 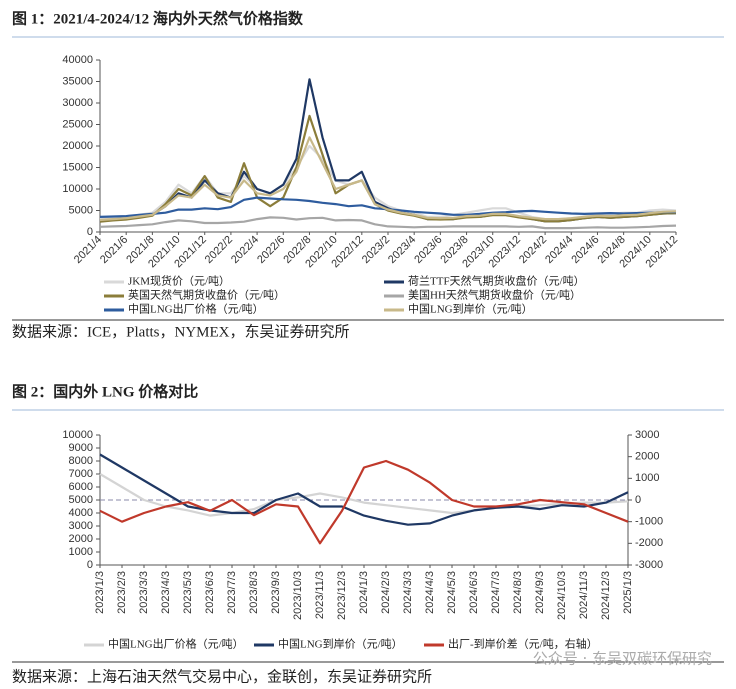 What do you see at coordinates (105, 391) in the screenshot?
I see `caption: 图 2：国内外 LNG 价格对比` at bounding box center [105, 391].